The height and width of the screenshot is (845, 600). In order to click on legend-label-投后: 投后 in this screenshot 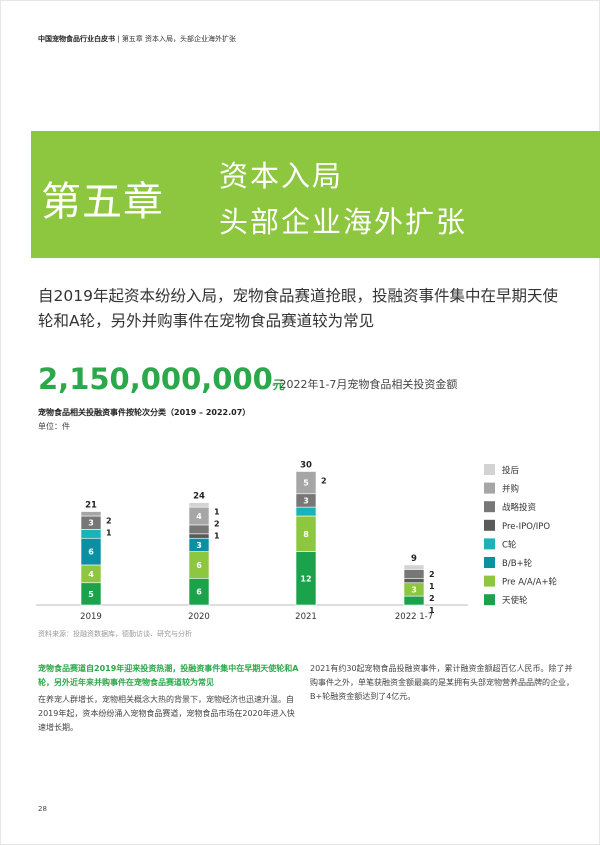, I will do `click(511, 470)`.